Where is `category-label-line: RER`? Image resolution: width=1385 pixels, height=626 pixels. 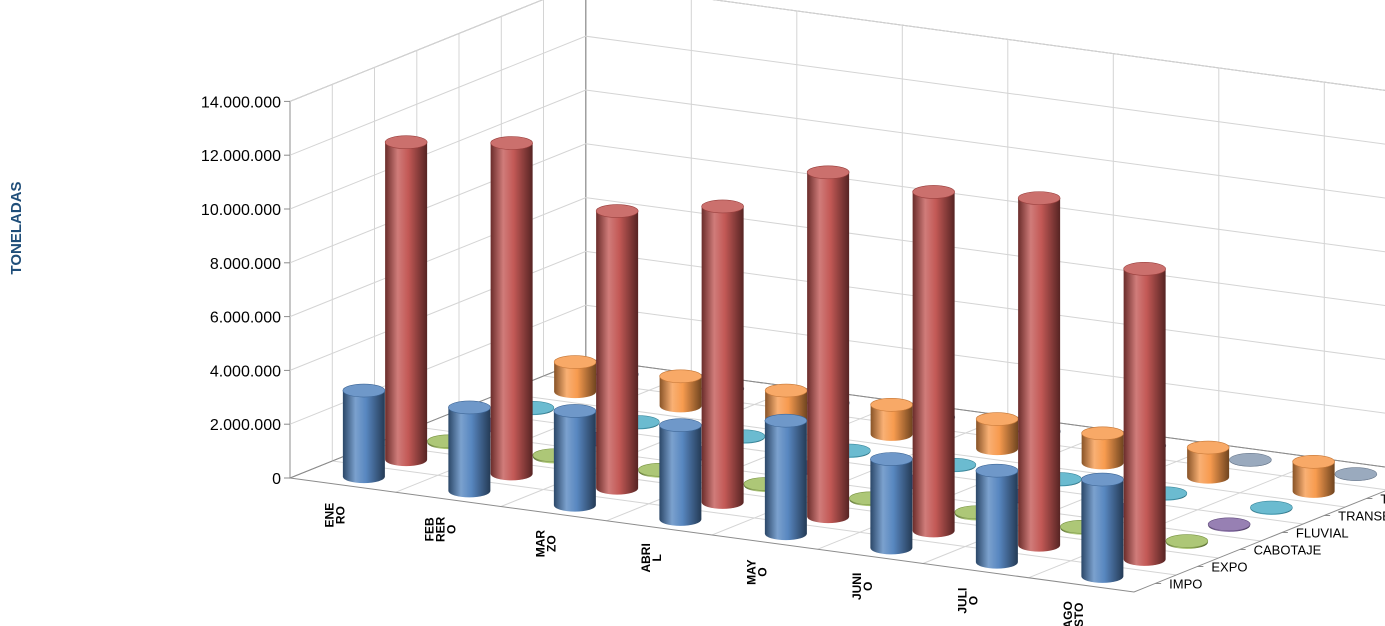
category-label-line: RER is located at coordinates (440, 529).